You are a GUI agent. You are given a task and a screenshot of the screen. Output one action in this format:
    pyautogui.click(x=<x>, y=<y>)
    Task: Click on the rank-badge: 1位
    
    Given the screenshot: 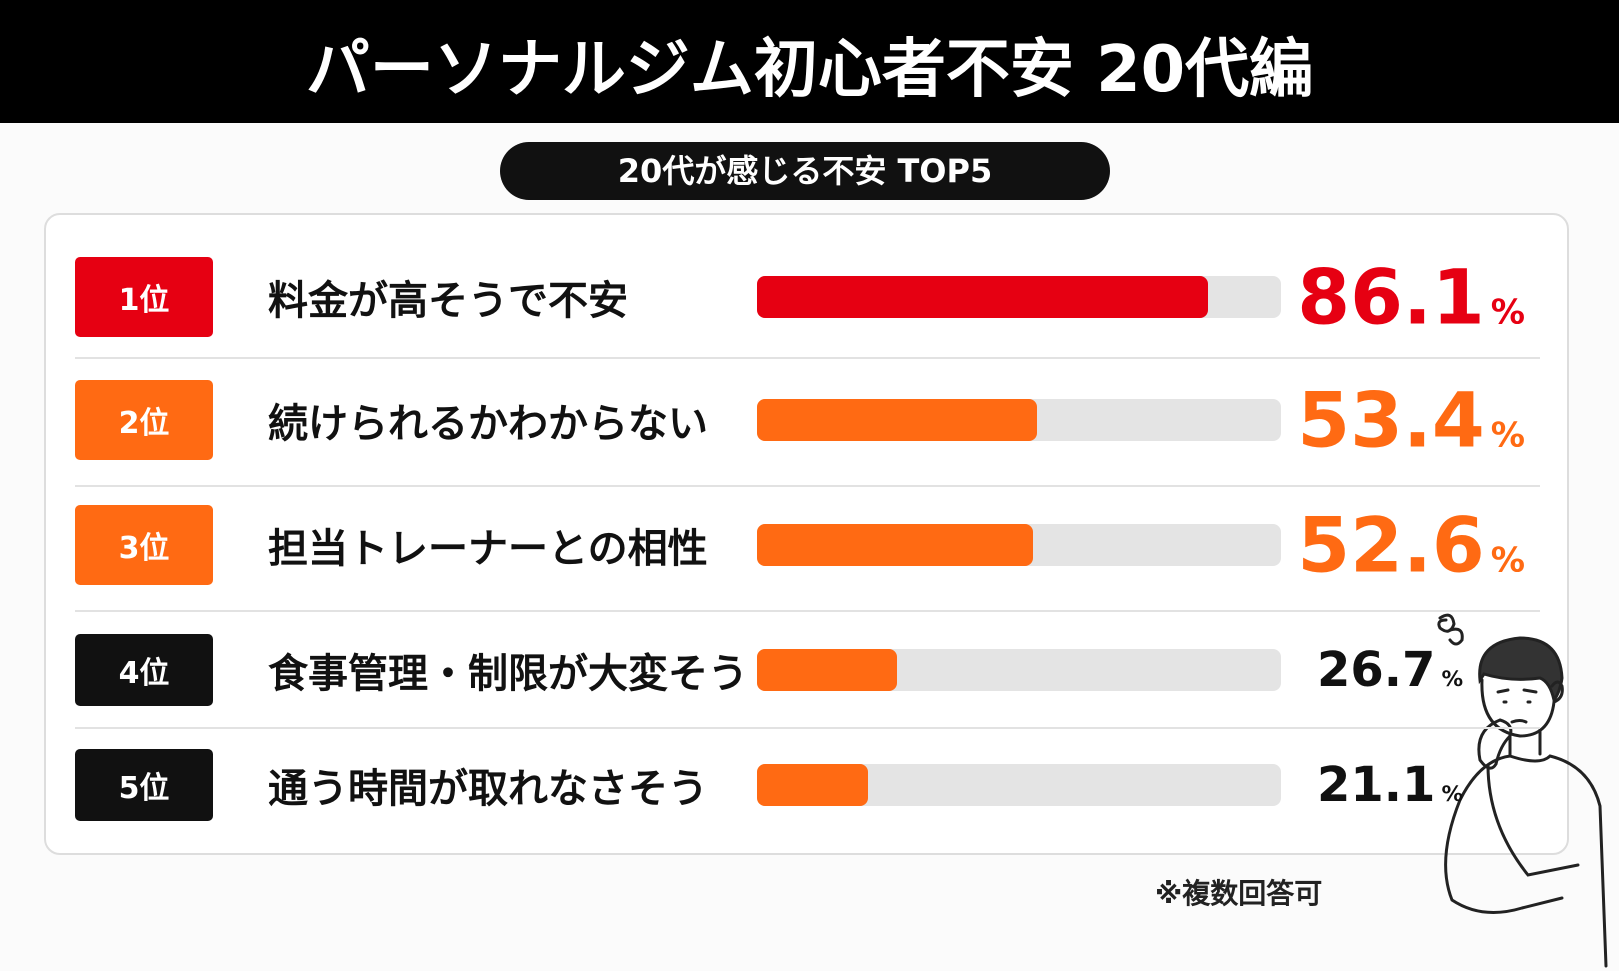 What is the action you would take?
    pyautogui.click(x=144, y=297)
    